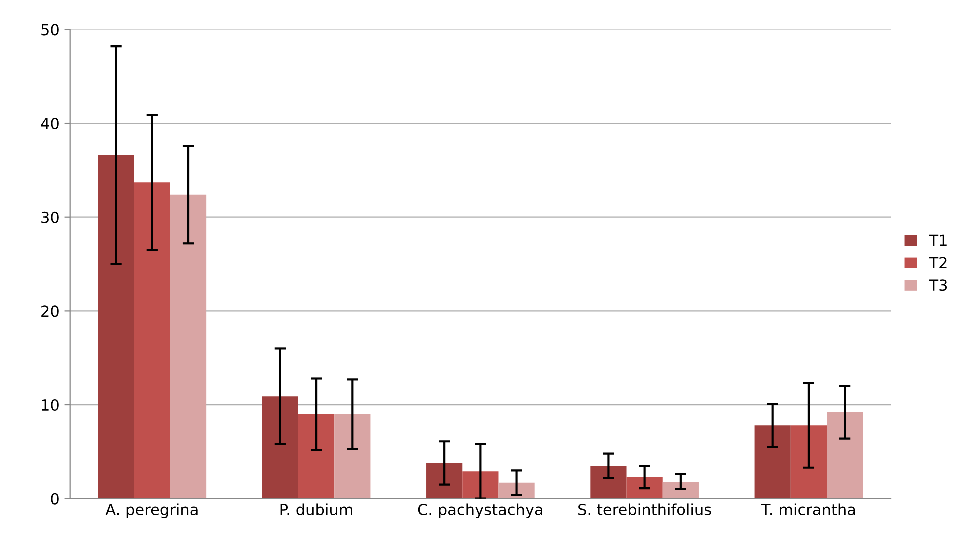 Image resolution: width=977 pixels, height=550 pixels. What do you see at coordinates (938, 262) in the screenshot?
I see `legend-label: T2` at bounding box center [938, 262].